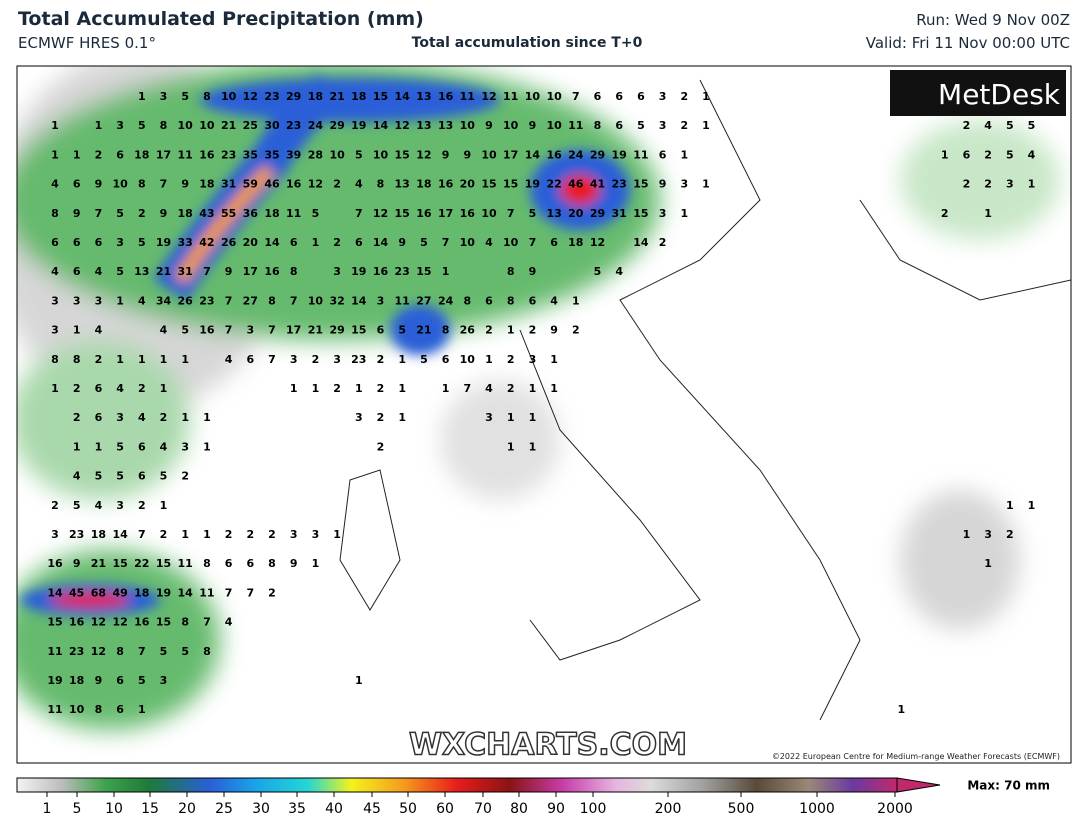 The image size is (1088, 835). I want to click on station-value: 24, so click(446, 300).